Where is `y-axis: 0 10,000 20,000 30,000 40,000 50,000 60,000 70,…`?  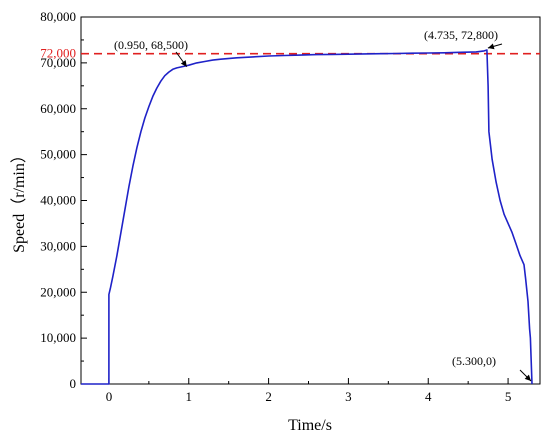
y-axis: 0 10,000 20,000 30,000 40,000 50,000 60,000 70,… is located at coordinates (63, 200).